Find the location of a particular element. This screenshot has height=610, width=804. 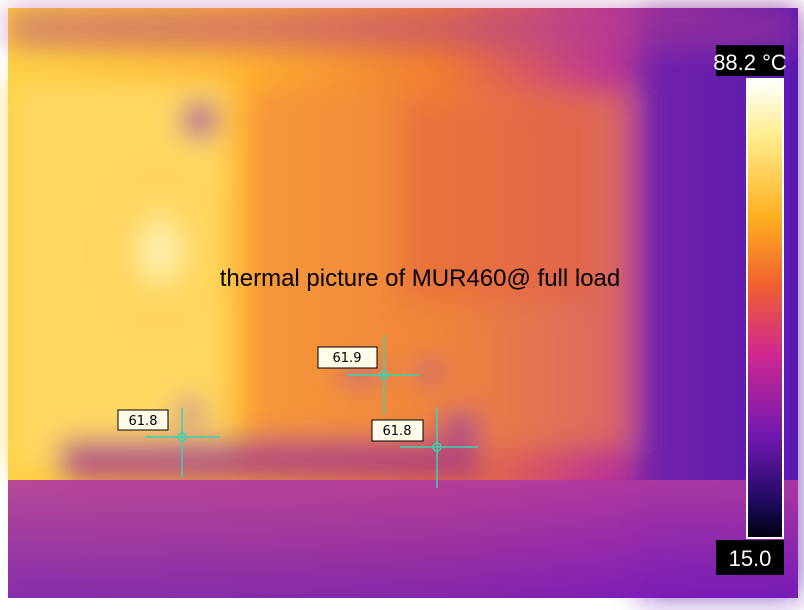

caption: thermal picture of MUR460@ full load is located at coordinates (420, 278).